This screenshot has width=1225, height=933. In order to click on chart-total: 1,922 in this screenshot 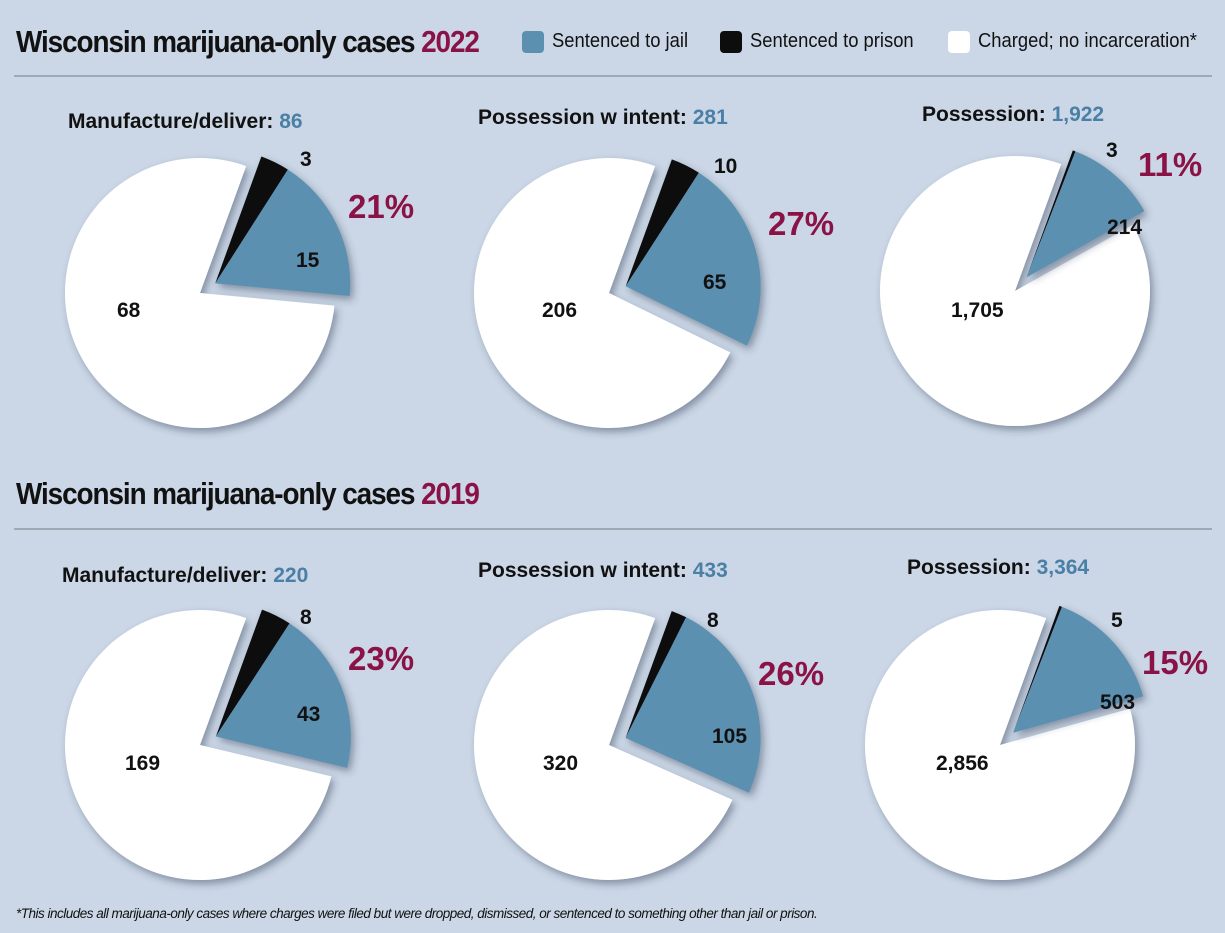, I will do `click(1078, 114)`.